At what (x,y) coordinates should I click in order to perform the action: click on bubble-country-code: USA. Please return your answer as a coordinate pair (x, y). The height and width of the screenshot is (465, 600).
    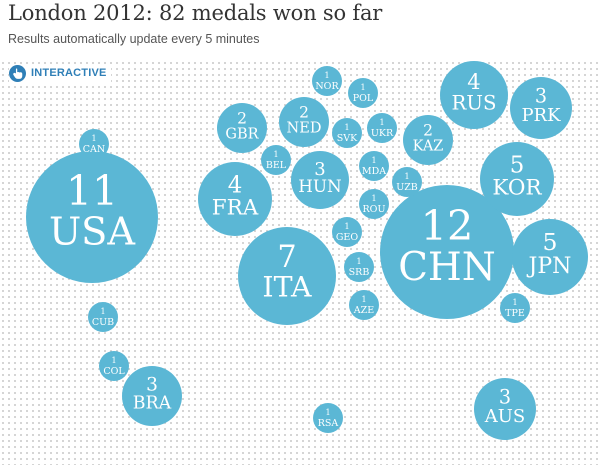
    Looking at the image, I should click on (92, 232).